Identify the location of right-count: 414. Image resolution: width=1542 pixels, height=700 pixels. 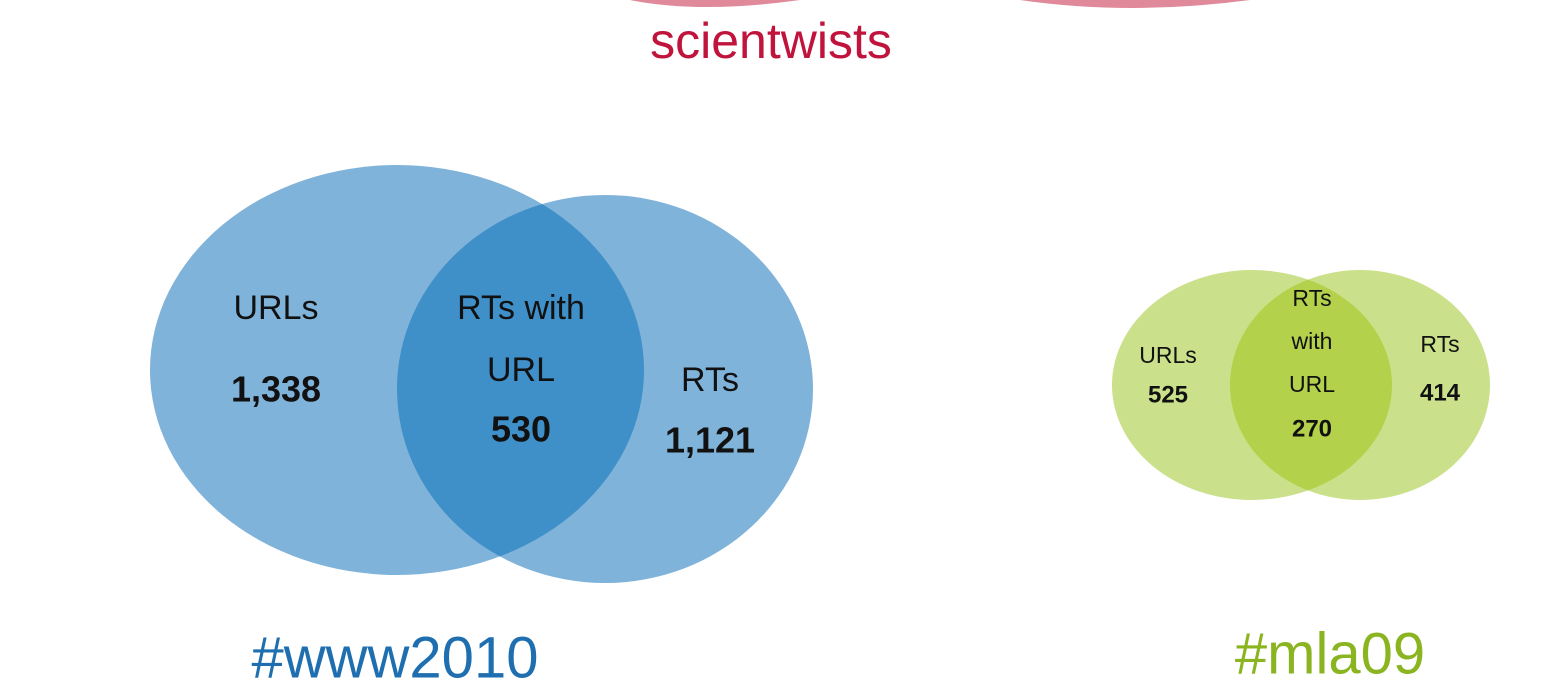
(1440, 392).